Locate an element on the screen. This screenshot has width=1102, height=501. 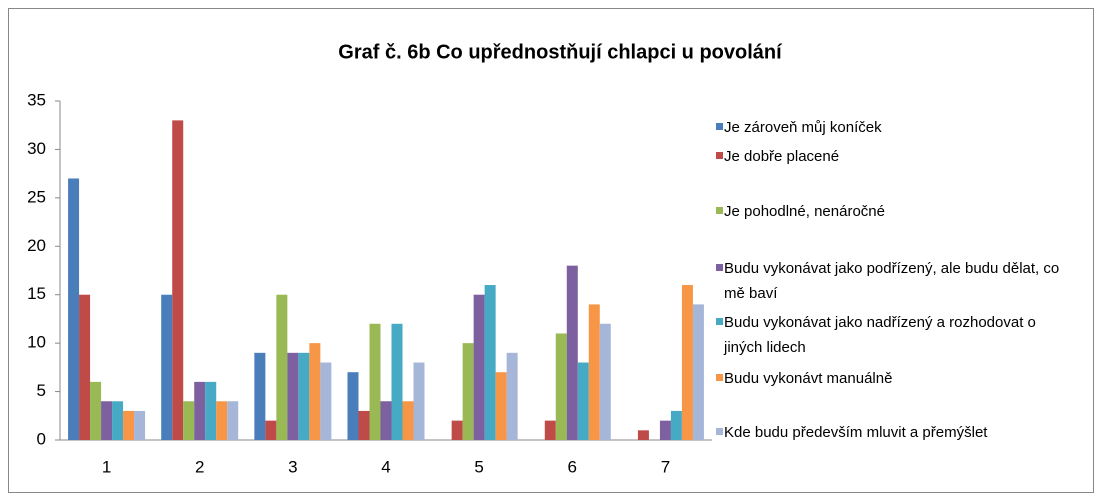
y-tick-label: 10 is located at coordinates (36, 342).